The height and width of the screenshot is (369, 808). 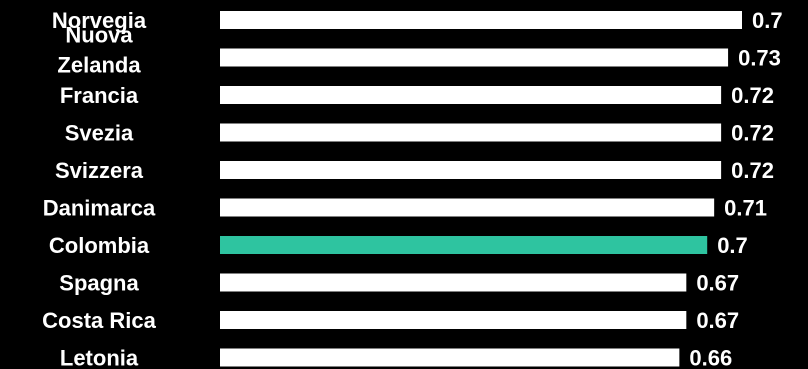 I want to click on category-label-costa-rica: Costa Rica, so click(x=99, y=320).